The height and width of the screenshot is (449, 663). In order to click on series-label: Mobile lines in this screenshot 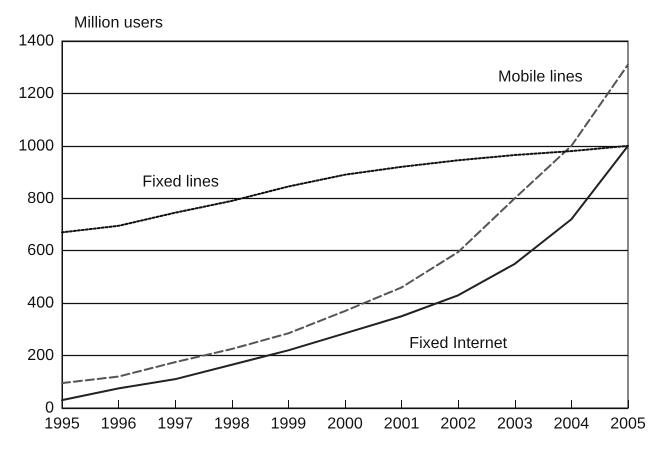, I will do `click(540, 77)`.